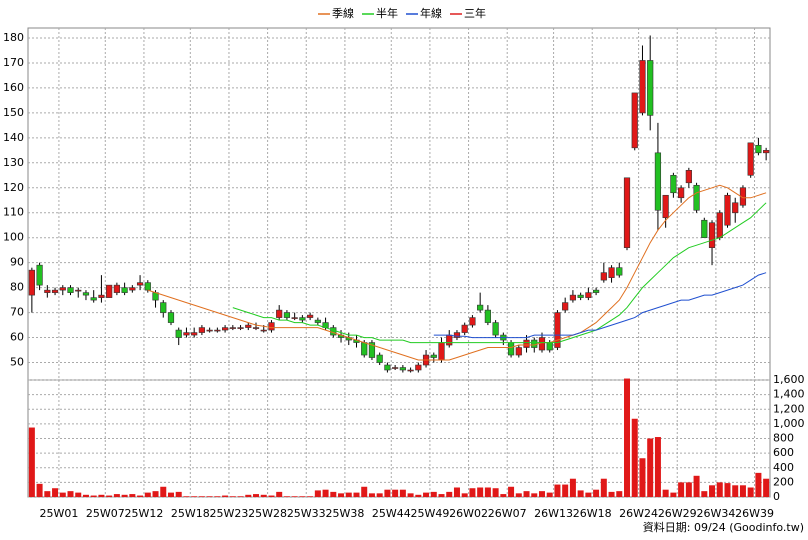 The width and height of the screenshot is (808, 540). What do you see at coordinates (789, 379) in the screenshot?
I see `y2-tick-label: 1,600` at bounding box center [789, 379].